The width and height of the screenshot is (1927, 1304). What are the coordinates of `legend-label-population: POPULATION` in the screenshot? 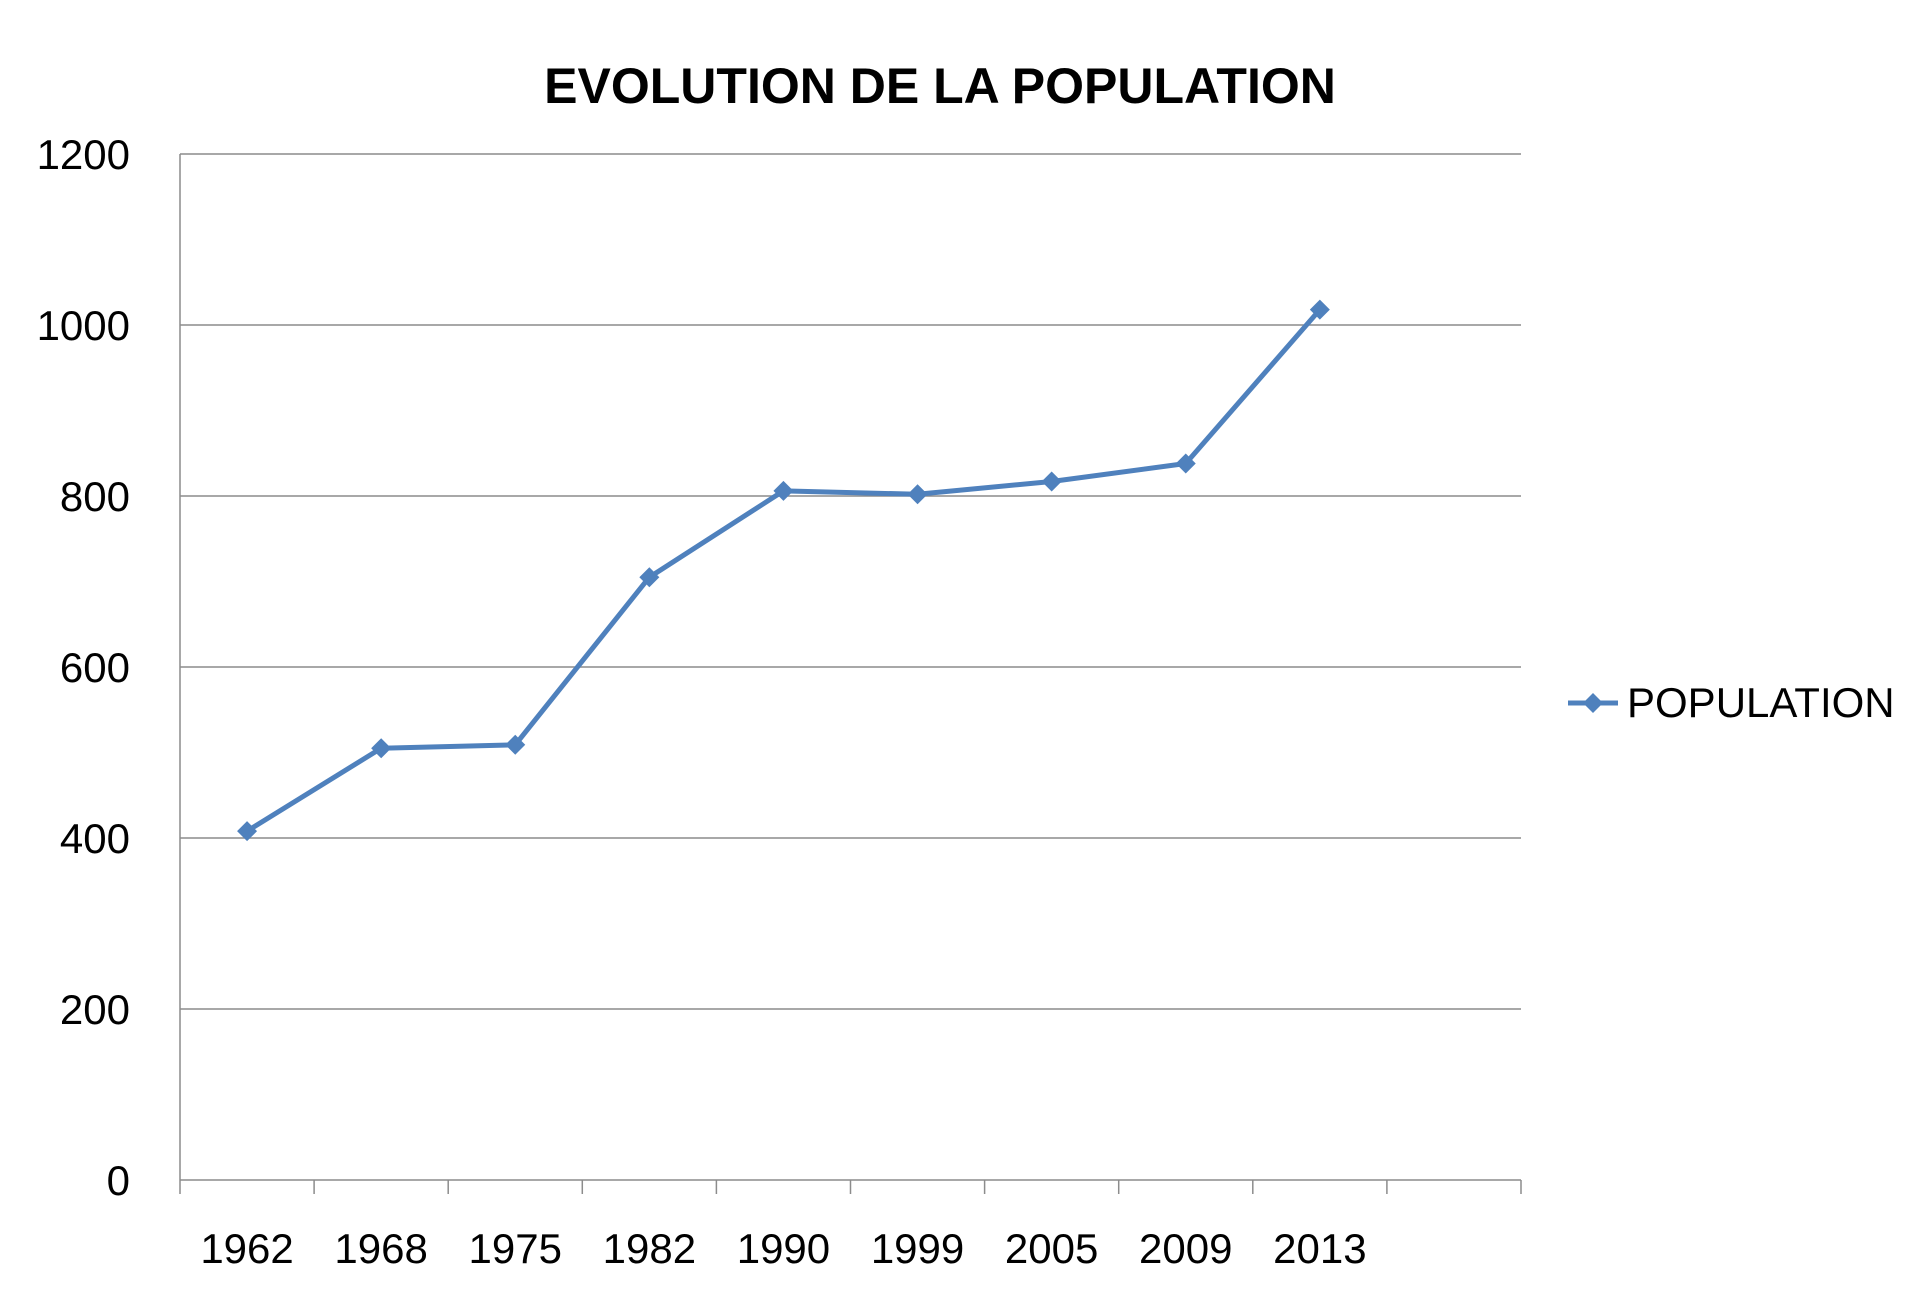 It's located at (1761, 702).